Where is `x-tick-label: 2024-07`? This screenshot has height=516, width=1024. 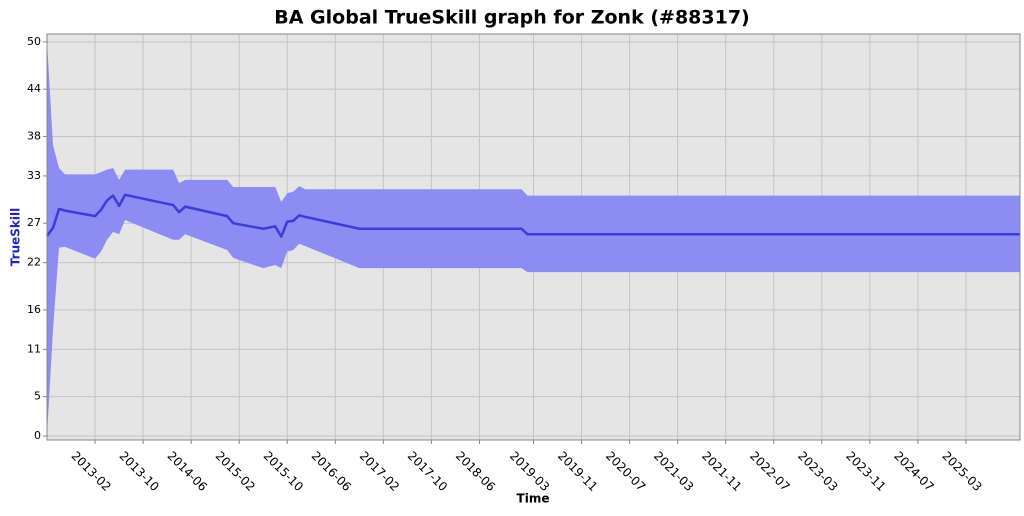
x-tick-label: 2024-07 is located at coordinates (913, 471).